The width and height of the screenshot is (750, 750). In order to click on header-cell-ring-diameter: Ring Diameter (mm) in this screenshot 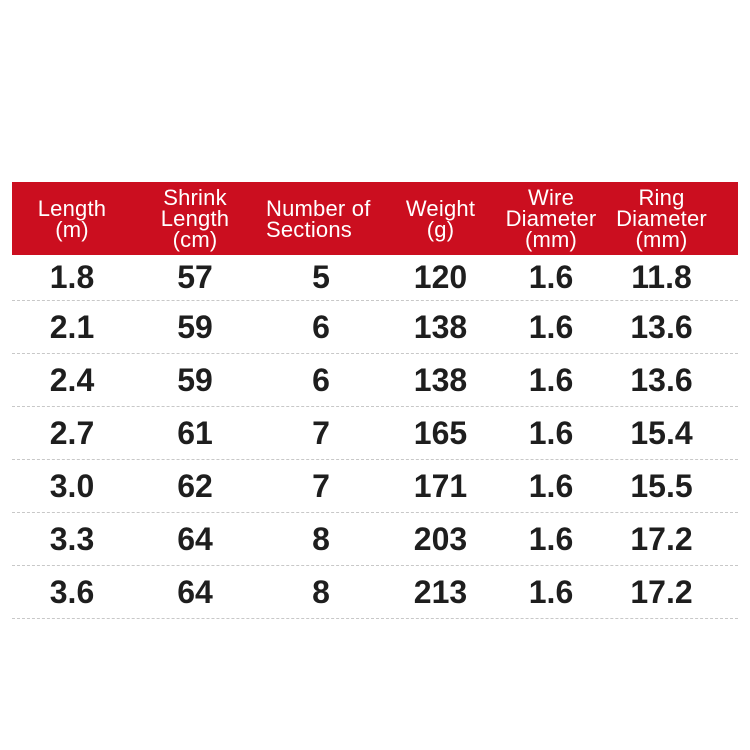, I will do `click(671, 218)`.